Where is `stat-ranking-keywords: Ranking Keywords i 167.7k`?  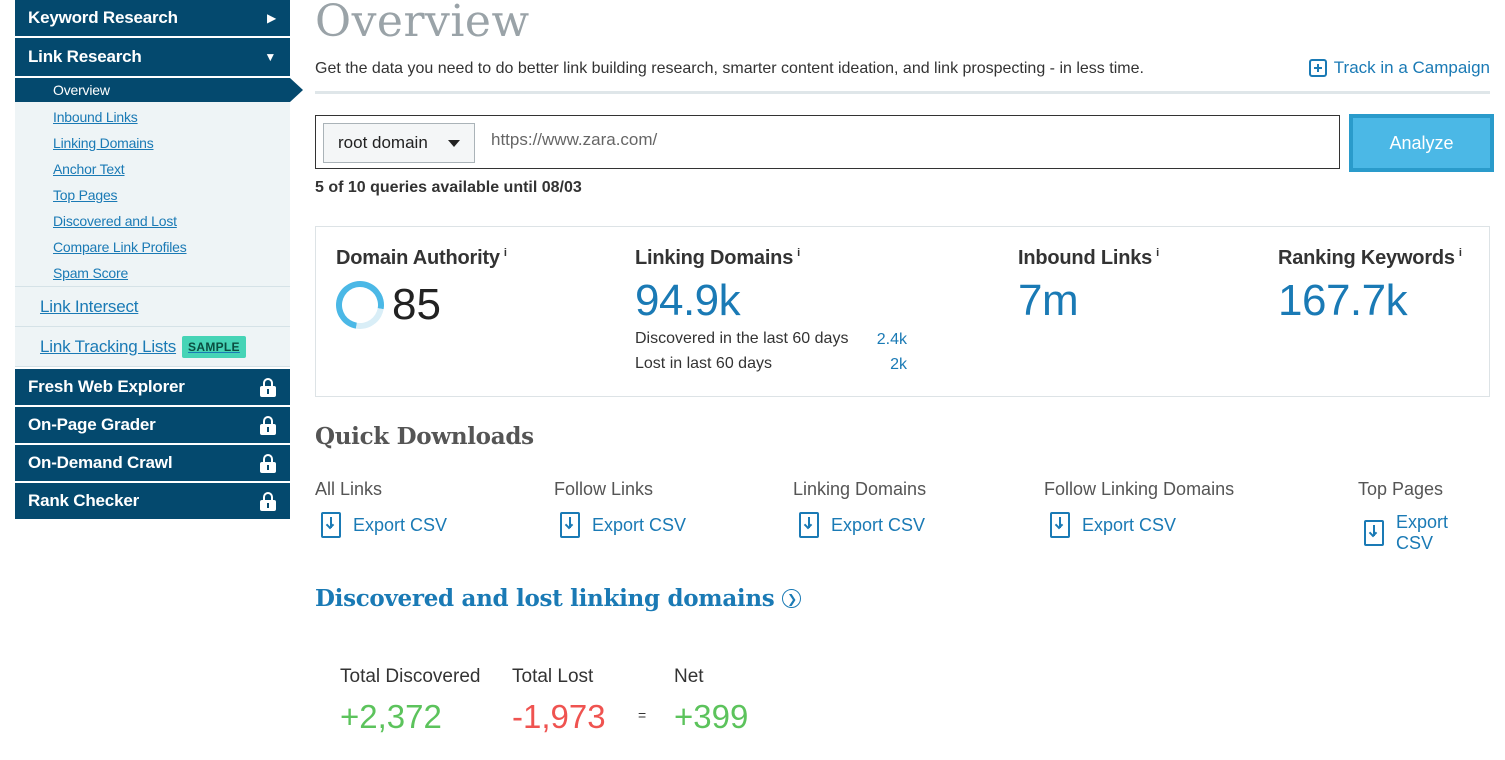 stat-ranking-keywords: Ranking Keywords i 167.7k is located at coordinates (1370, 286).